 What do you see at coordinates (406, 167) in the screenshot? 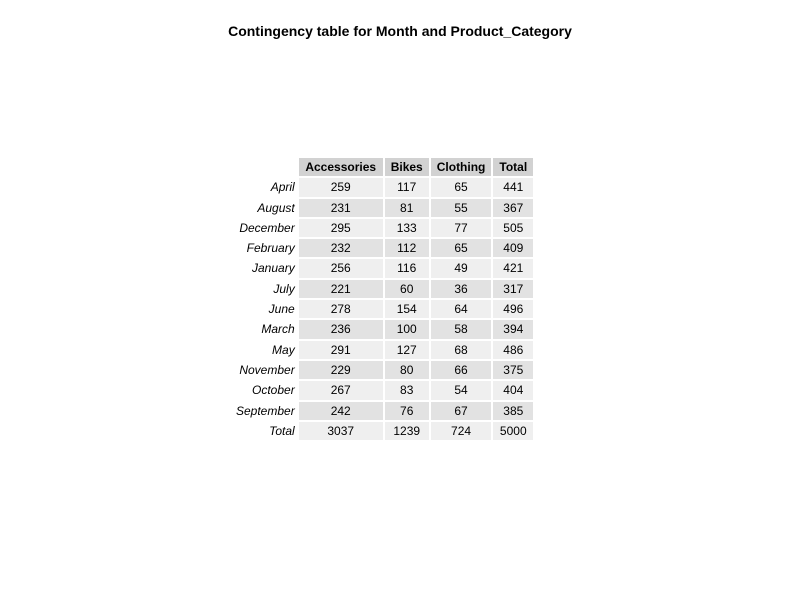
I see `column-header-bikes: Bikes` at bounding box center [406, 167].